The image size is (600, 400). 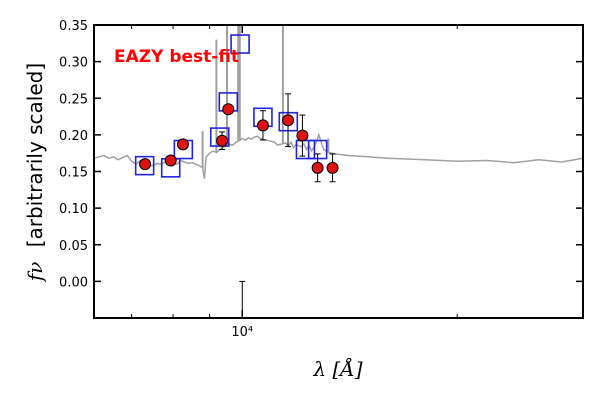 I want to click on y-tick-label: 0.15, so click(x=73, y=173).